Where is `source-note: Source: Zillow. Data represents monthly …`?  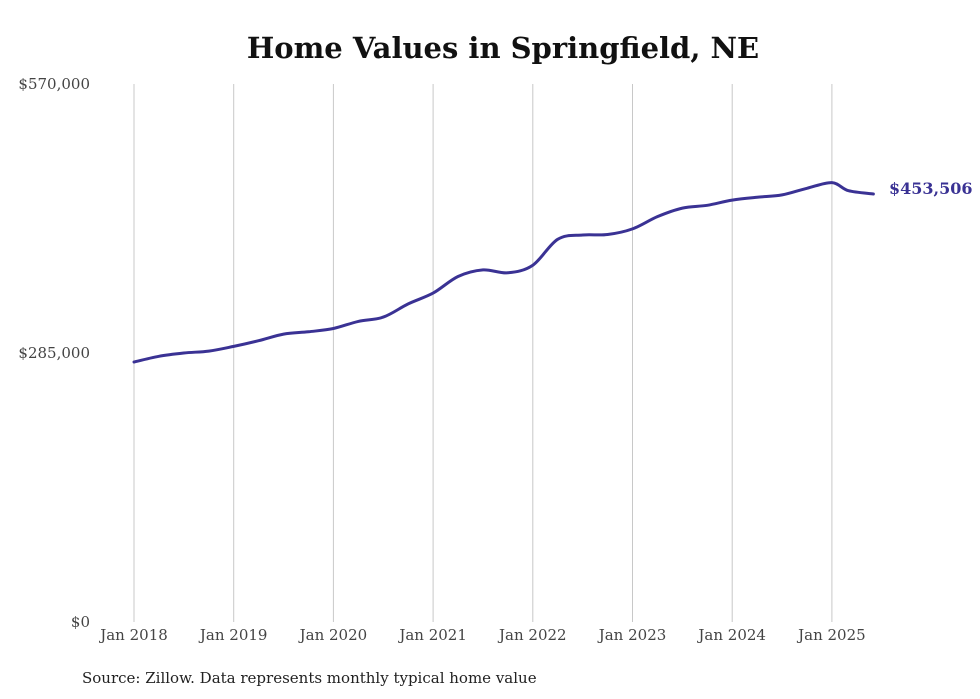 source-note: Source: Zillow. Data represents monthly … is located at coordinates (309, 678).